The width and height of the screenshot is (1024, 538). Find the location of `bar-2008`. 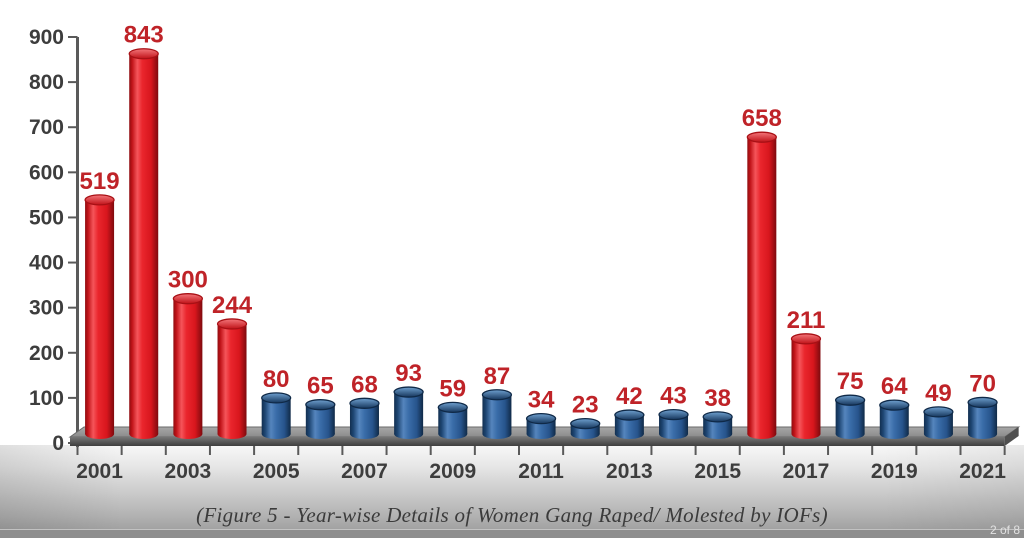

bar-2008 is located at coordinates (408, 412).